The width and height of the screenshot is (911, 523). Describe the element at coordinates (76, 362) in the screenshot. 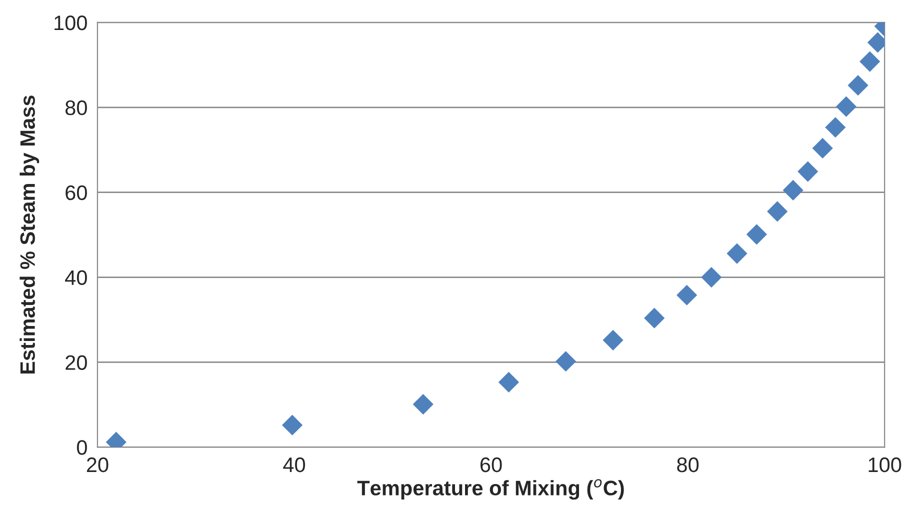

I see `y-tick-label: 20` at that location.